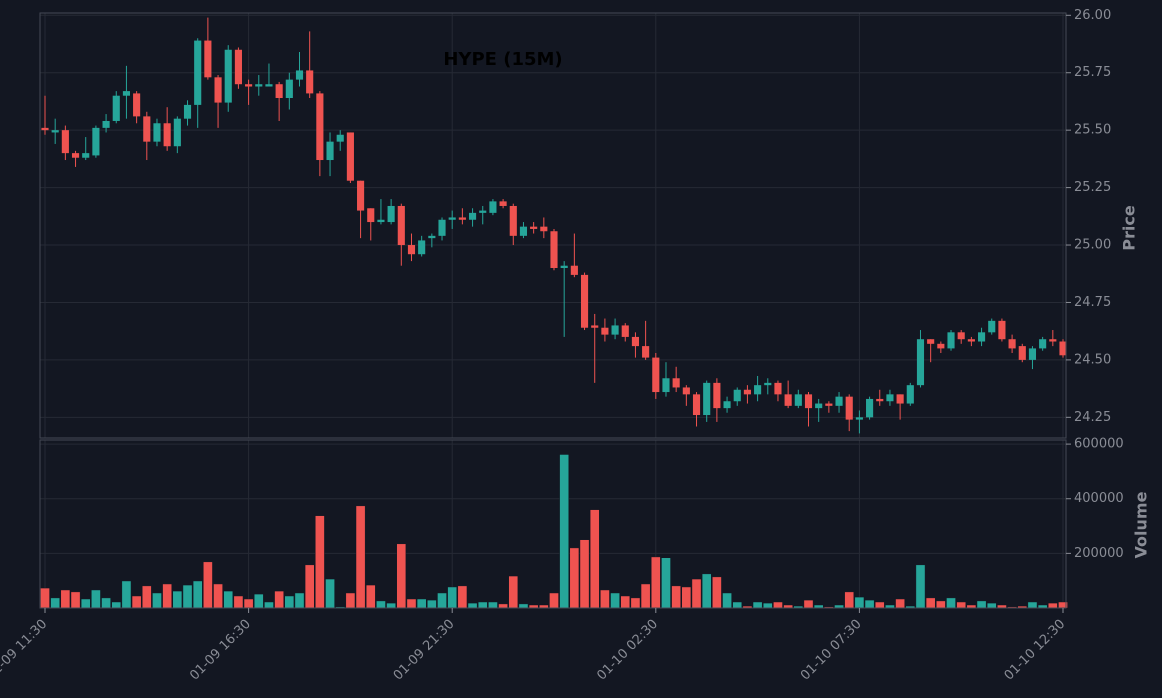  What do you see at coordinates (1092, 302) in the screenshot?
I see `y-tick-label: 24.75` at bounding box center [1092, 302].